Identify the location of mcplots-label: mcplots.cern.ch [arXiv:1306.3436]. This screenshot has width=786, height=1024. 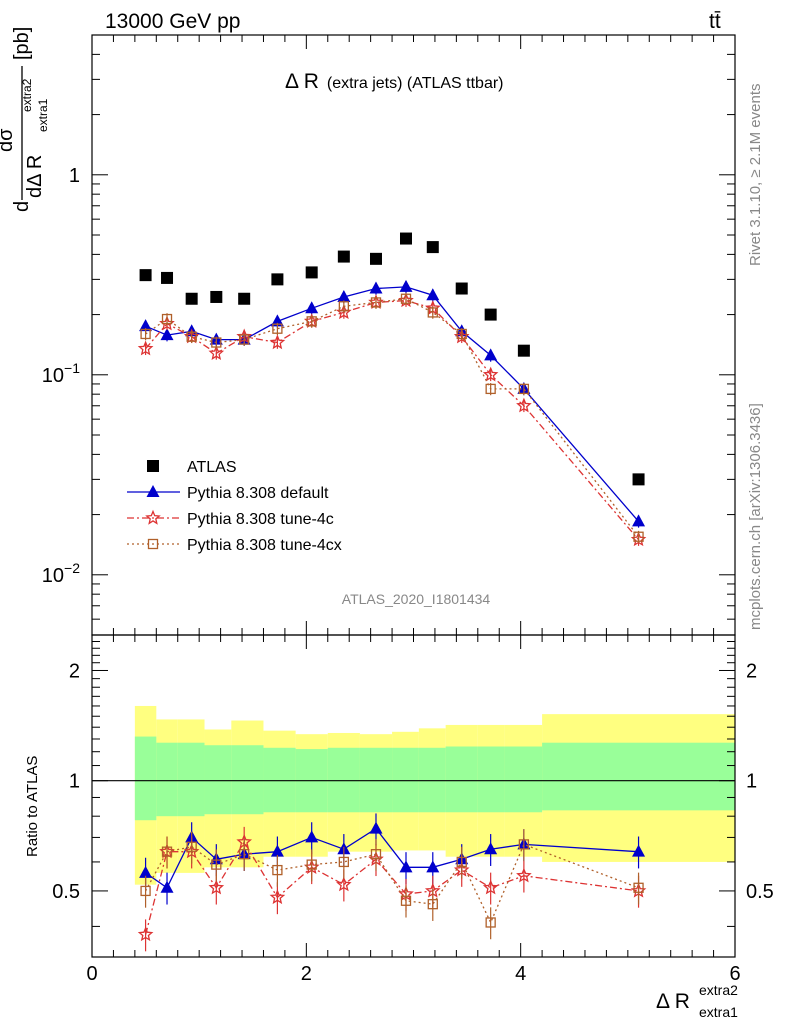
(755, 516).